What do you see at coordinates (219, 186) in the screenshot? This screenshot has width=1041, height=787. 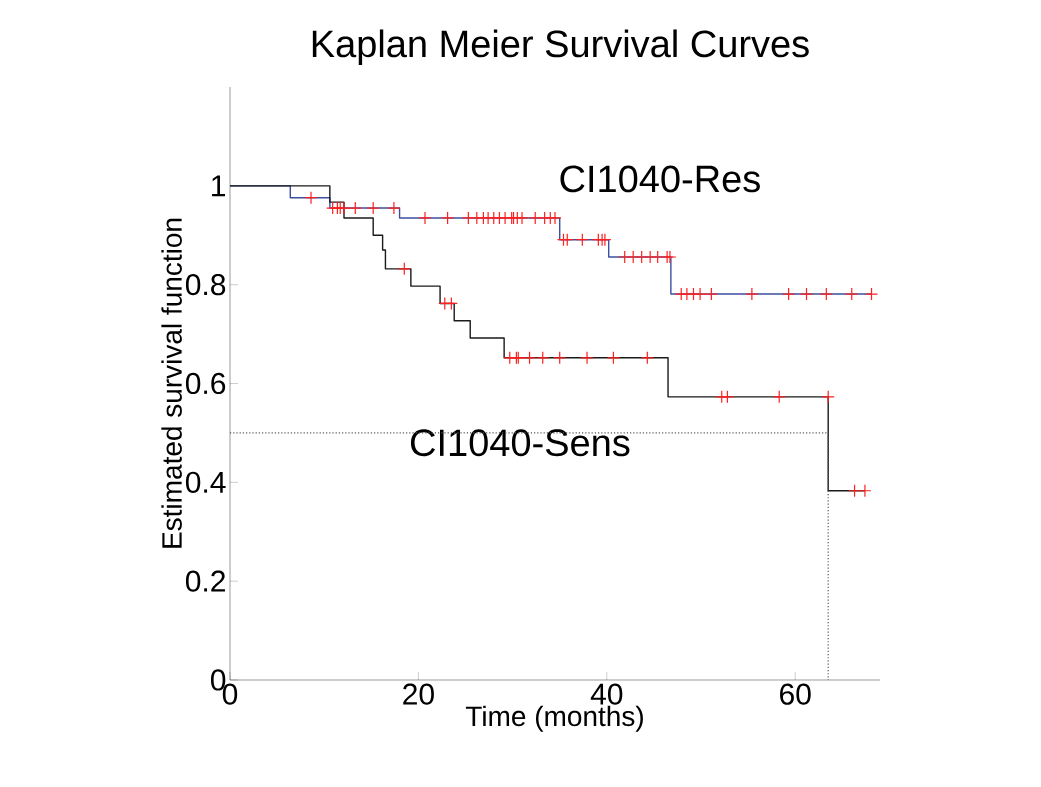 I see `y-tick-label: 1` at bounding box center [219, 186].